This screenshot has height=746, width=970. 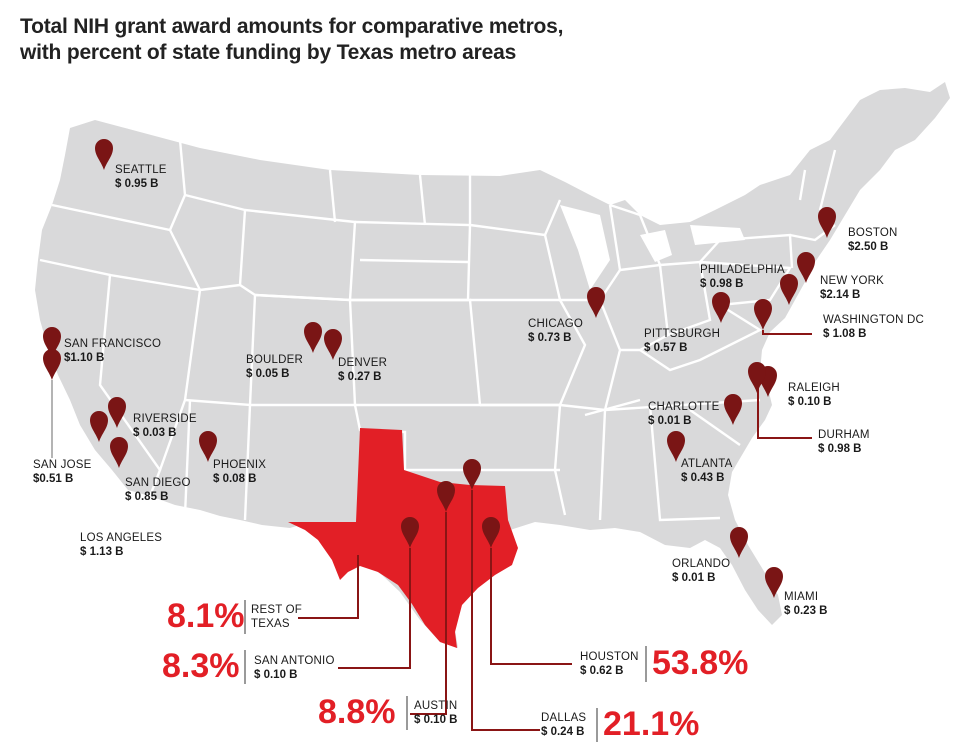 I want to click on texas-state, so click(x=403, y=538).